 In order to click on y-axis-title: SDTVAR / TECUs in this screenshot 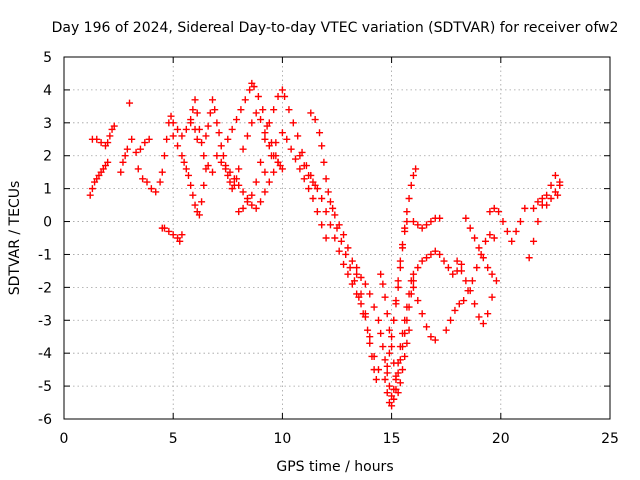, I will do `click(15, 238)`.